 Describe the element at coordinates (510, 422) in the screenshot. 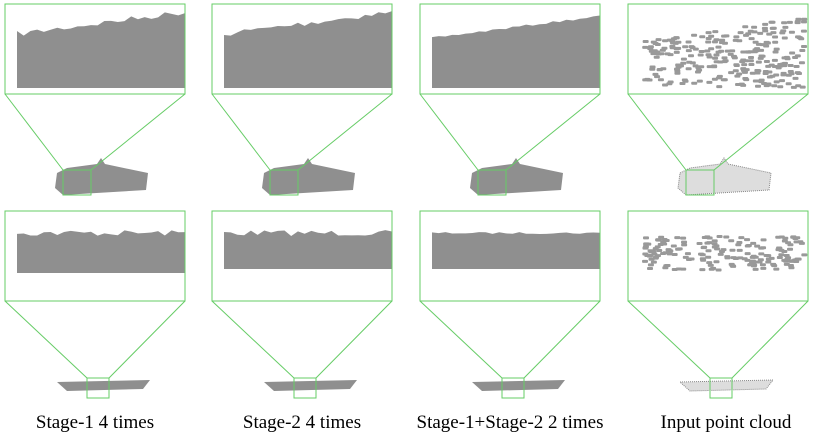

I see `caption: Stage-1+Stage-2 2 times` at that location.